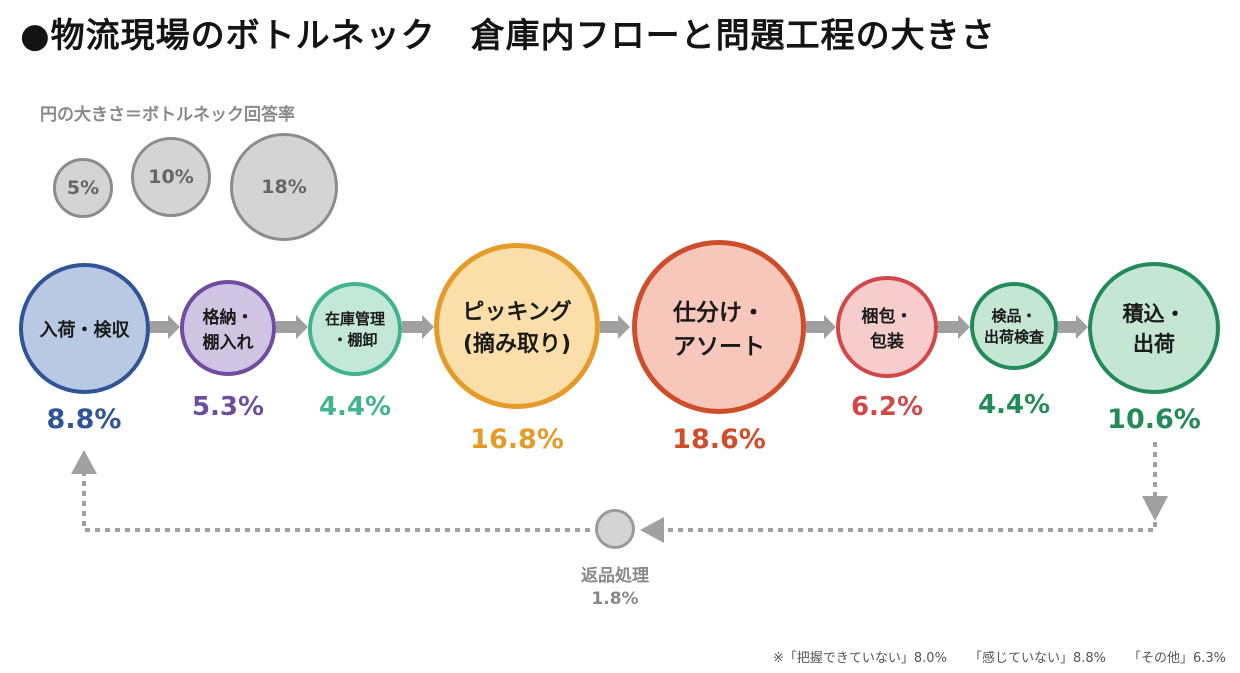  What do you see at coordinates (1013, 337) in the screenshot?
I see `stage-label: 出荷検査` at bounding box center [1013, 337].